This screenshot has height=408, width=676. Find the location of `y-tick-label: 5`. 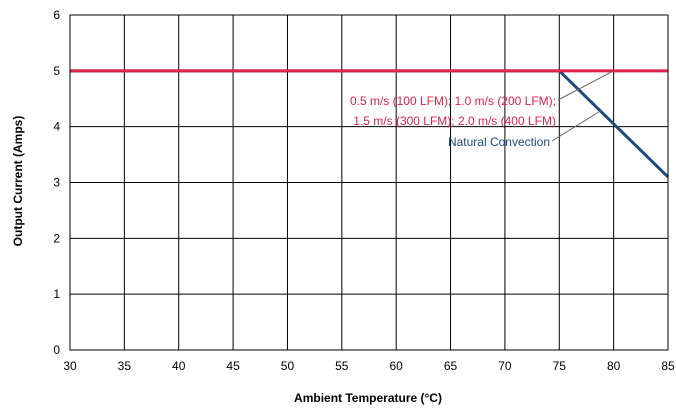

y-tick-label: 5 is located at coordinates (56, 71).